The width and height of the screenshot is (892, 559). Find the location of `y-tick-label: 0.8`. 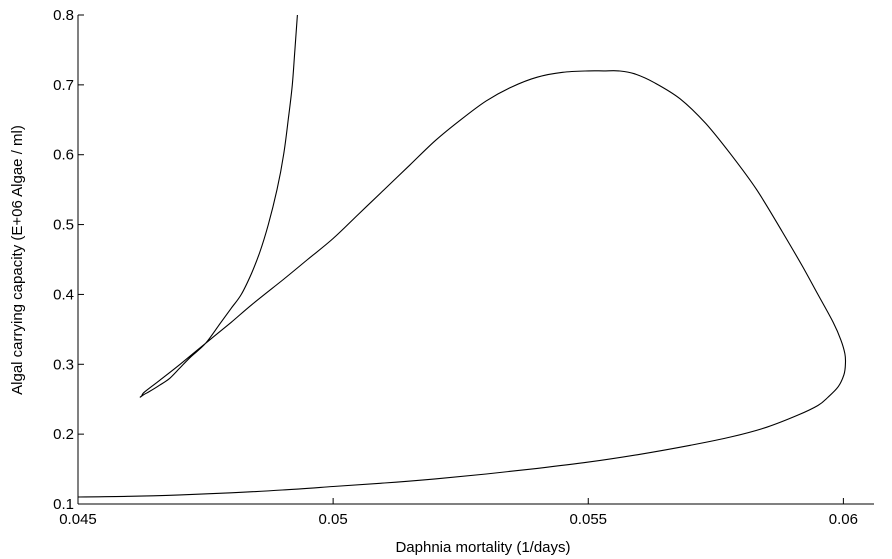

y-tick-label: 0.8 is located at coordinates (63, 15).